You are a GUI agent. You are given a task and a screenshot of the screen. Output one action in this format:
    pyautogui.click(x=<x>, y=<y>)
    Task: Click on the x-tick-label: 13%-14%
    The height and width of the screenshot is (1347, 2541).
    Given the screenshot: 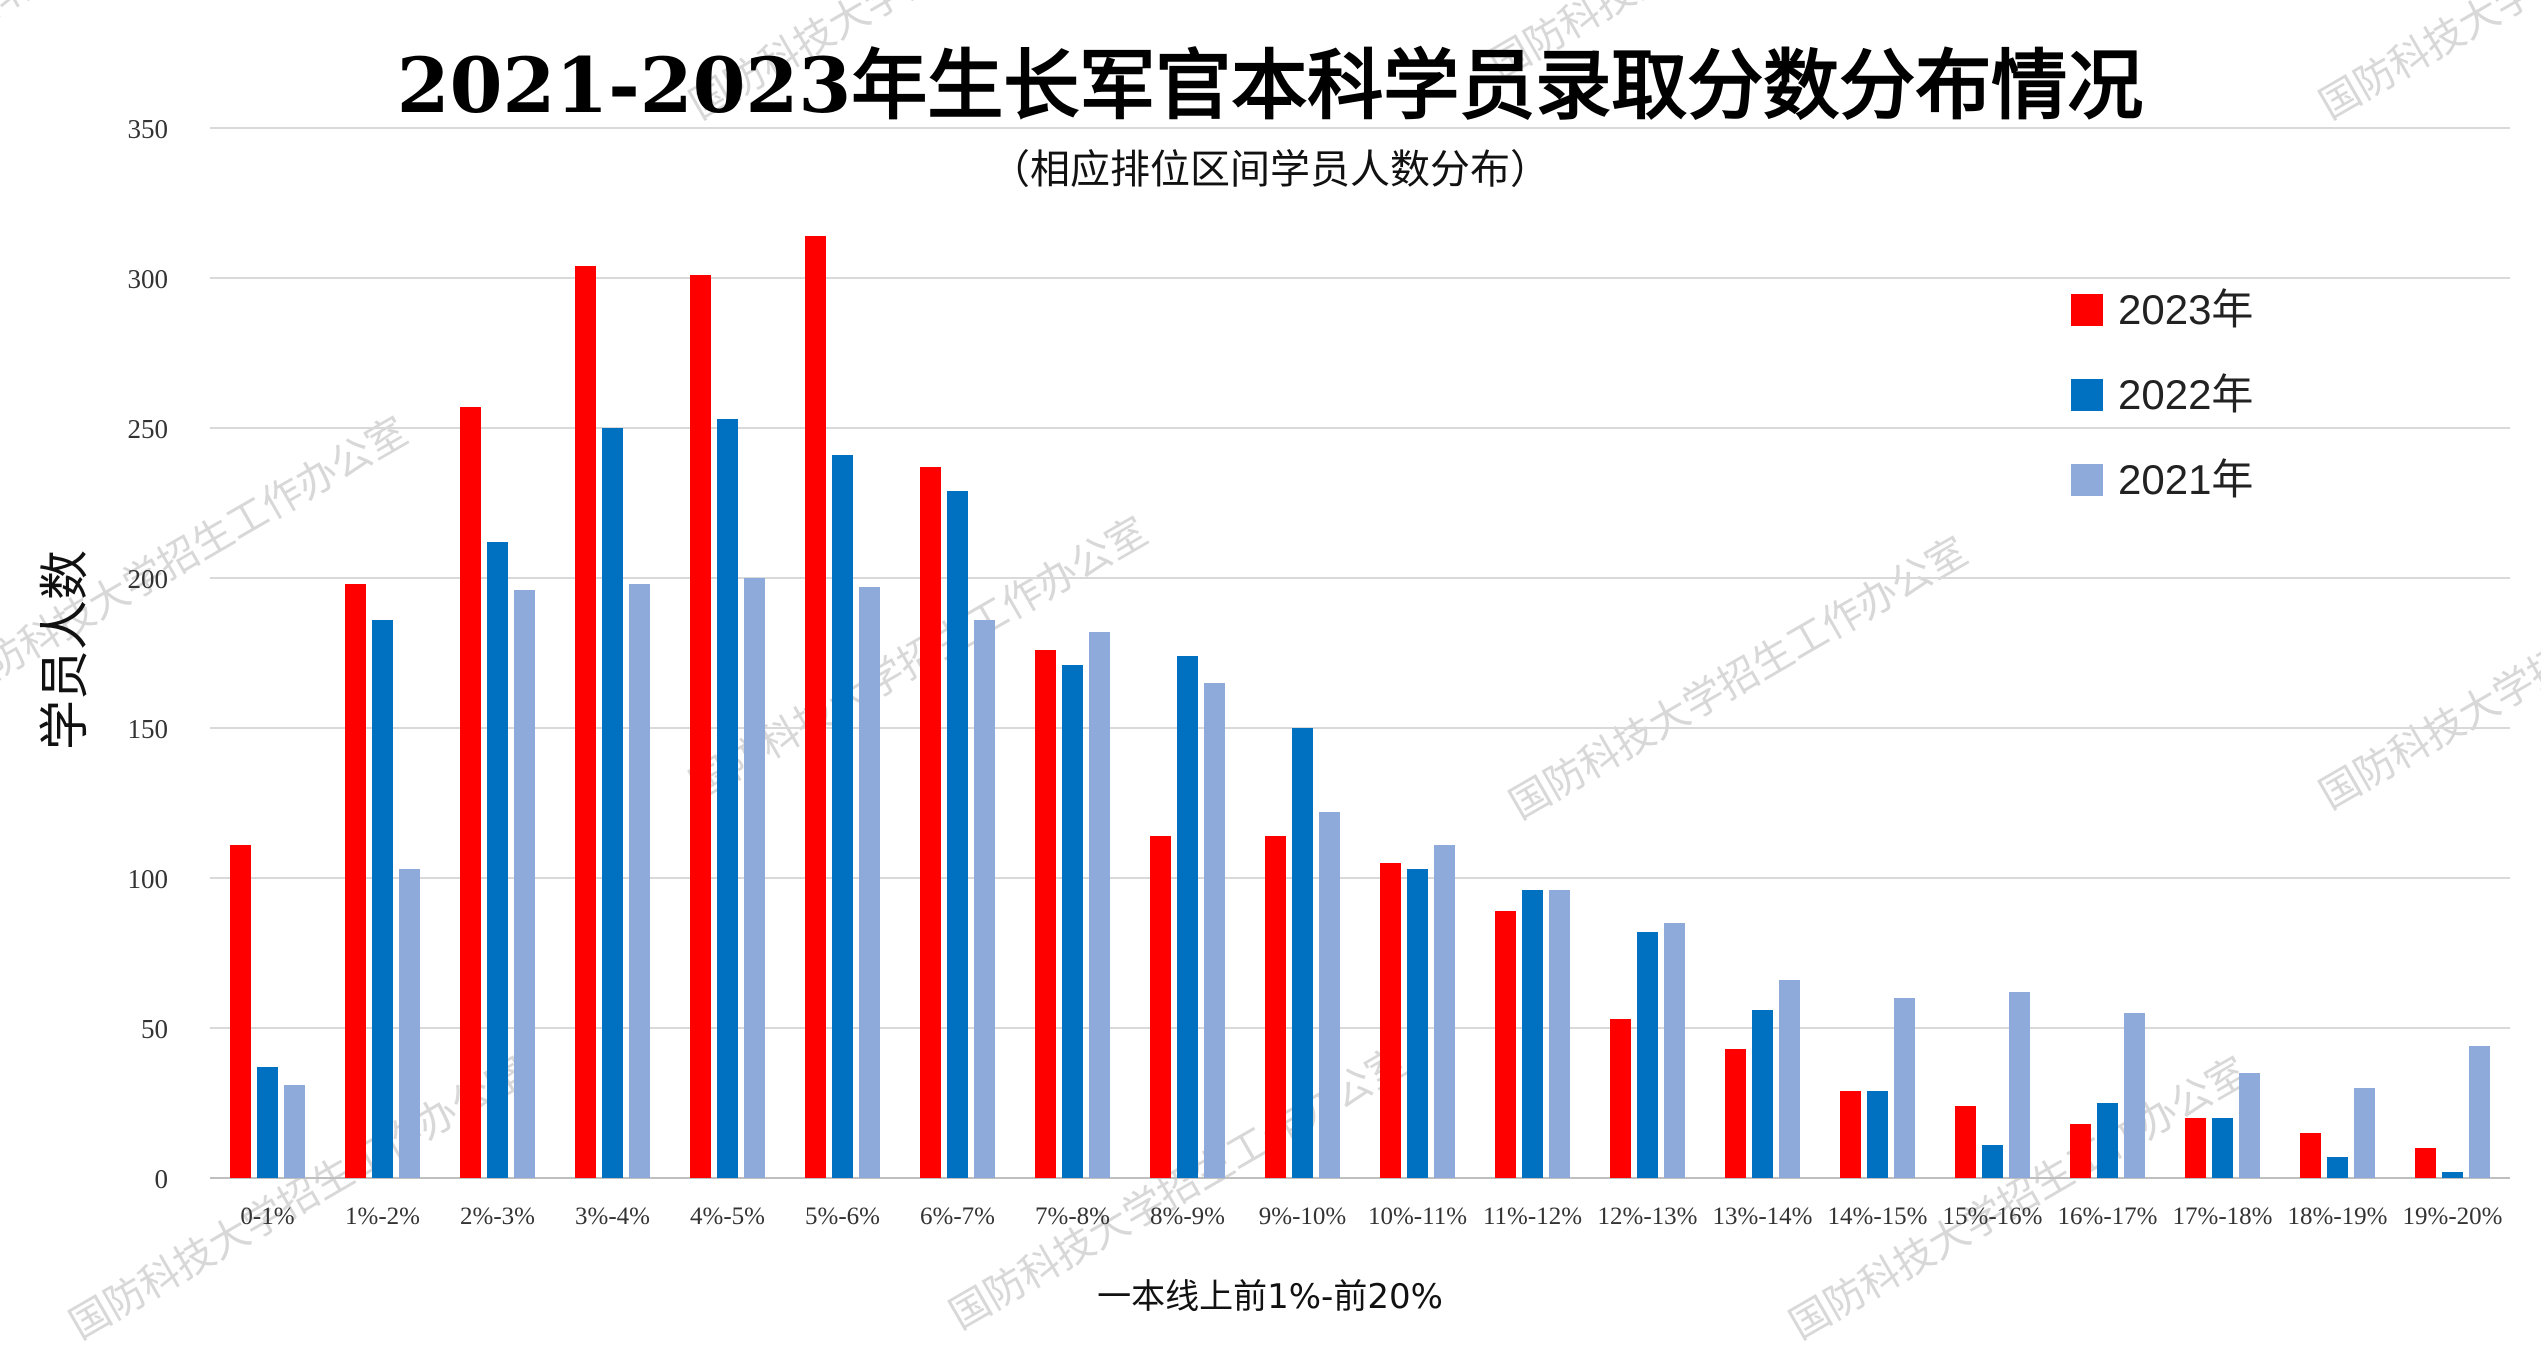 What is the action you would take?
    pyautogui.click(x=1763, y=1216)
    